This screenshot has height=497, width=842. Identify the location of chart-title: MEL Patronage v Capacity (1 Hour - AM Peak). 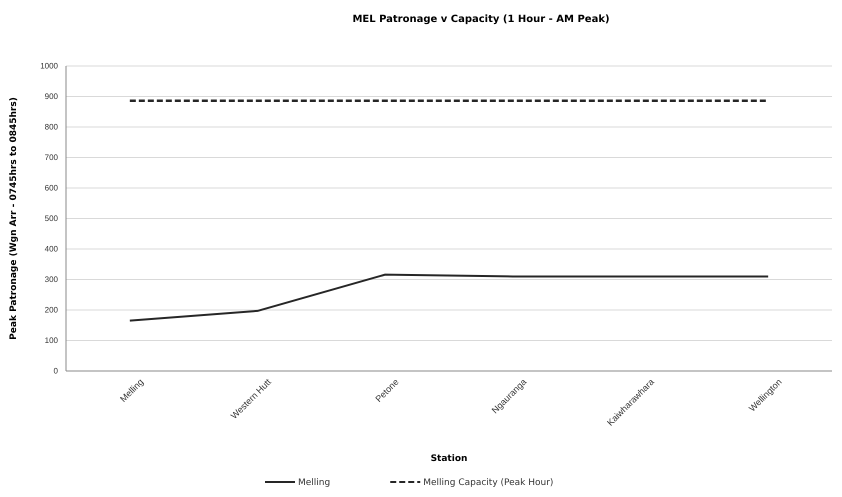
(481, 19).